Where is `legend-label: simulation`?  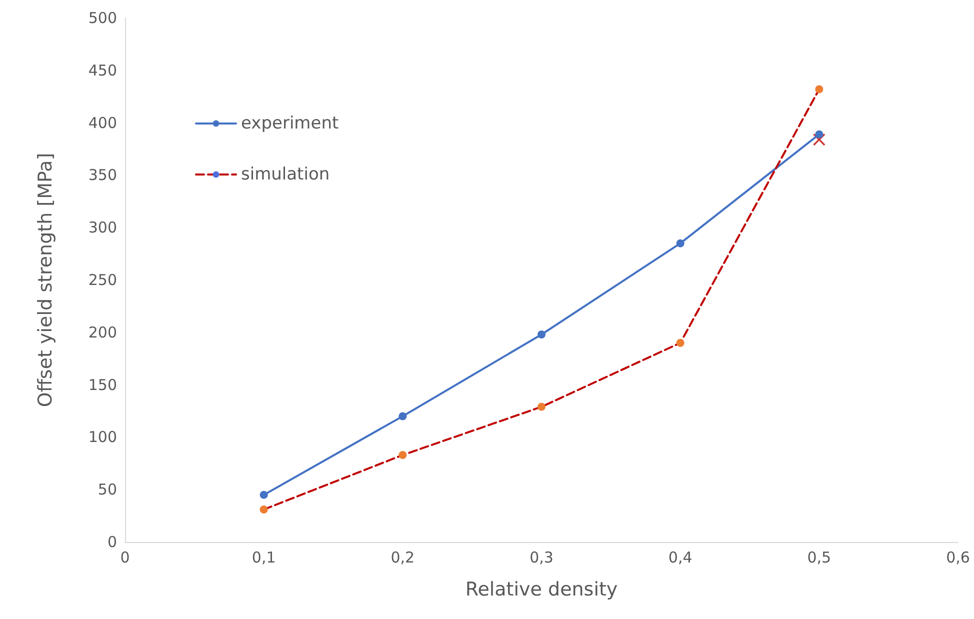 legend-label: simulation is located at coordinates (285, 174).